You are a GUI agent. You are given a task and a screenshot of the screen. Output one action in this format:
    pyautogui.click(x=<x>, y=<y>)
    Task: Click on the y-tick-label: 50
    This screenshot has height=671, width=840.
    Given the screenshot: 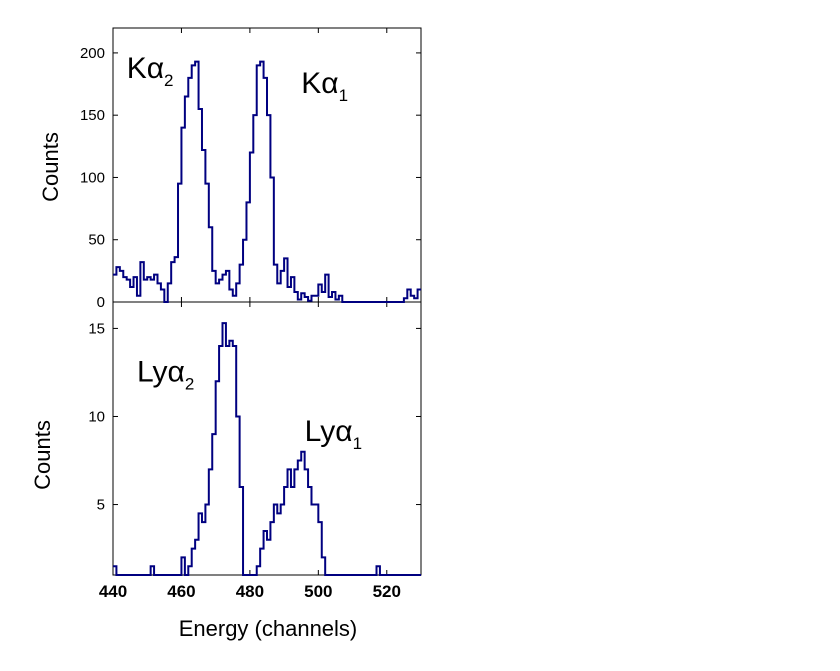 What is the action you would take?
    pyautogui.click(x=96, y=240)
    